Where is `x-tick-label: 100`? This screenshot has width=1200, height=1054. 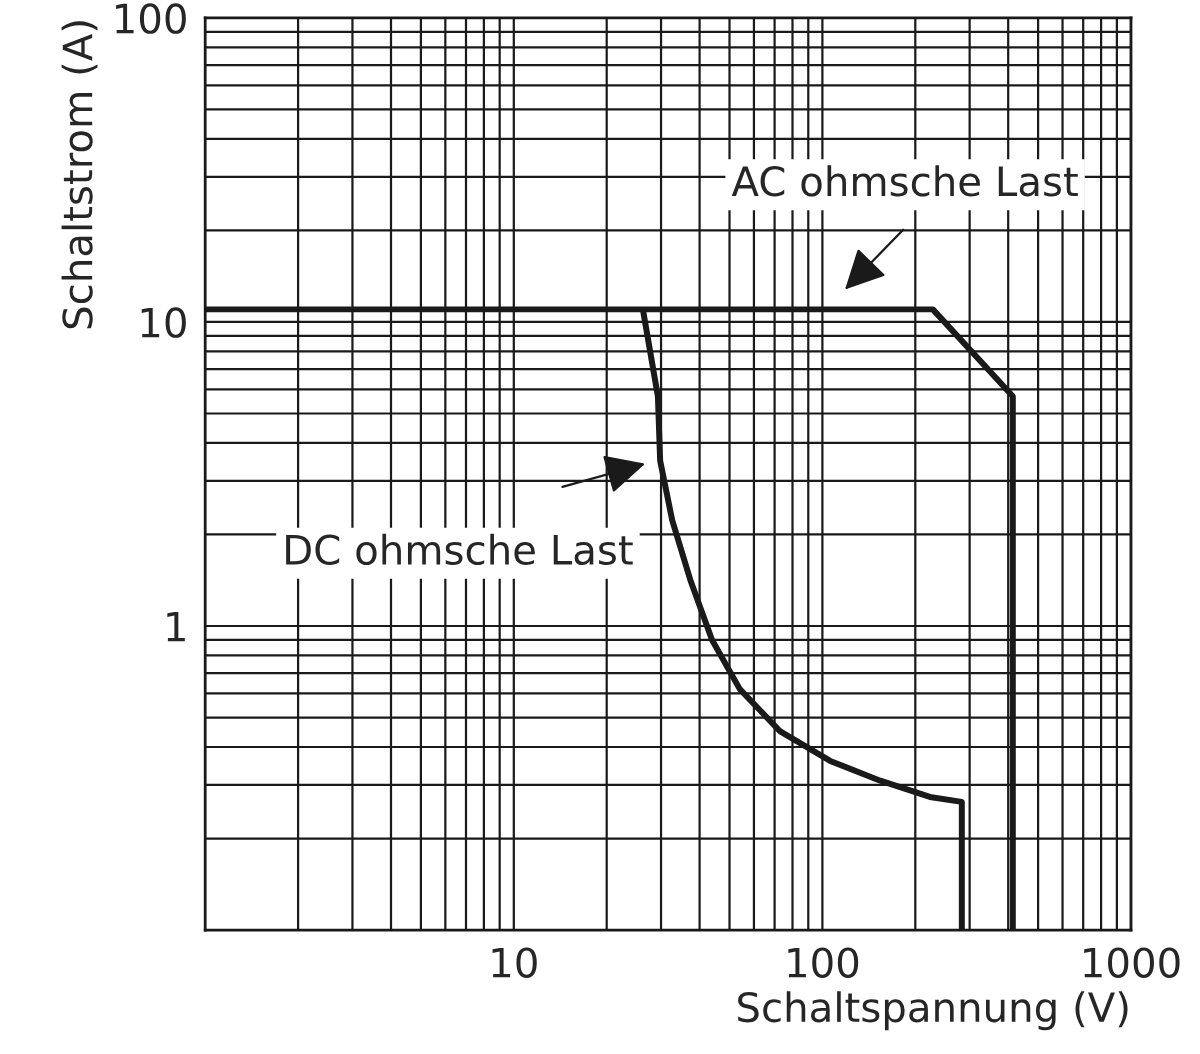
x-tick-label: 100 is located at coordinates (823, 962).